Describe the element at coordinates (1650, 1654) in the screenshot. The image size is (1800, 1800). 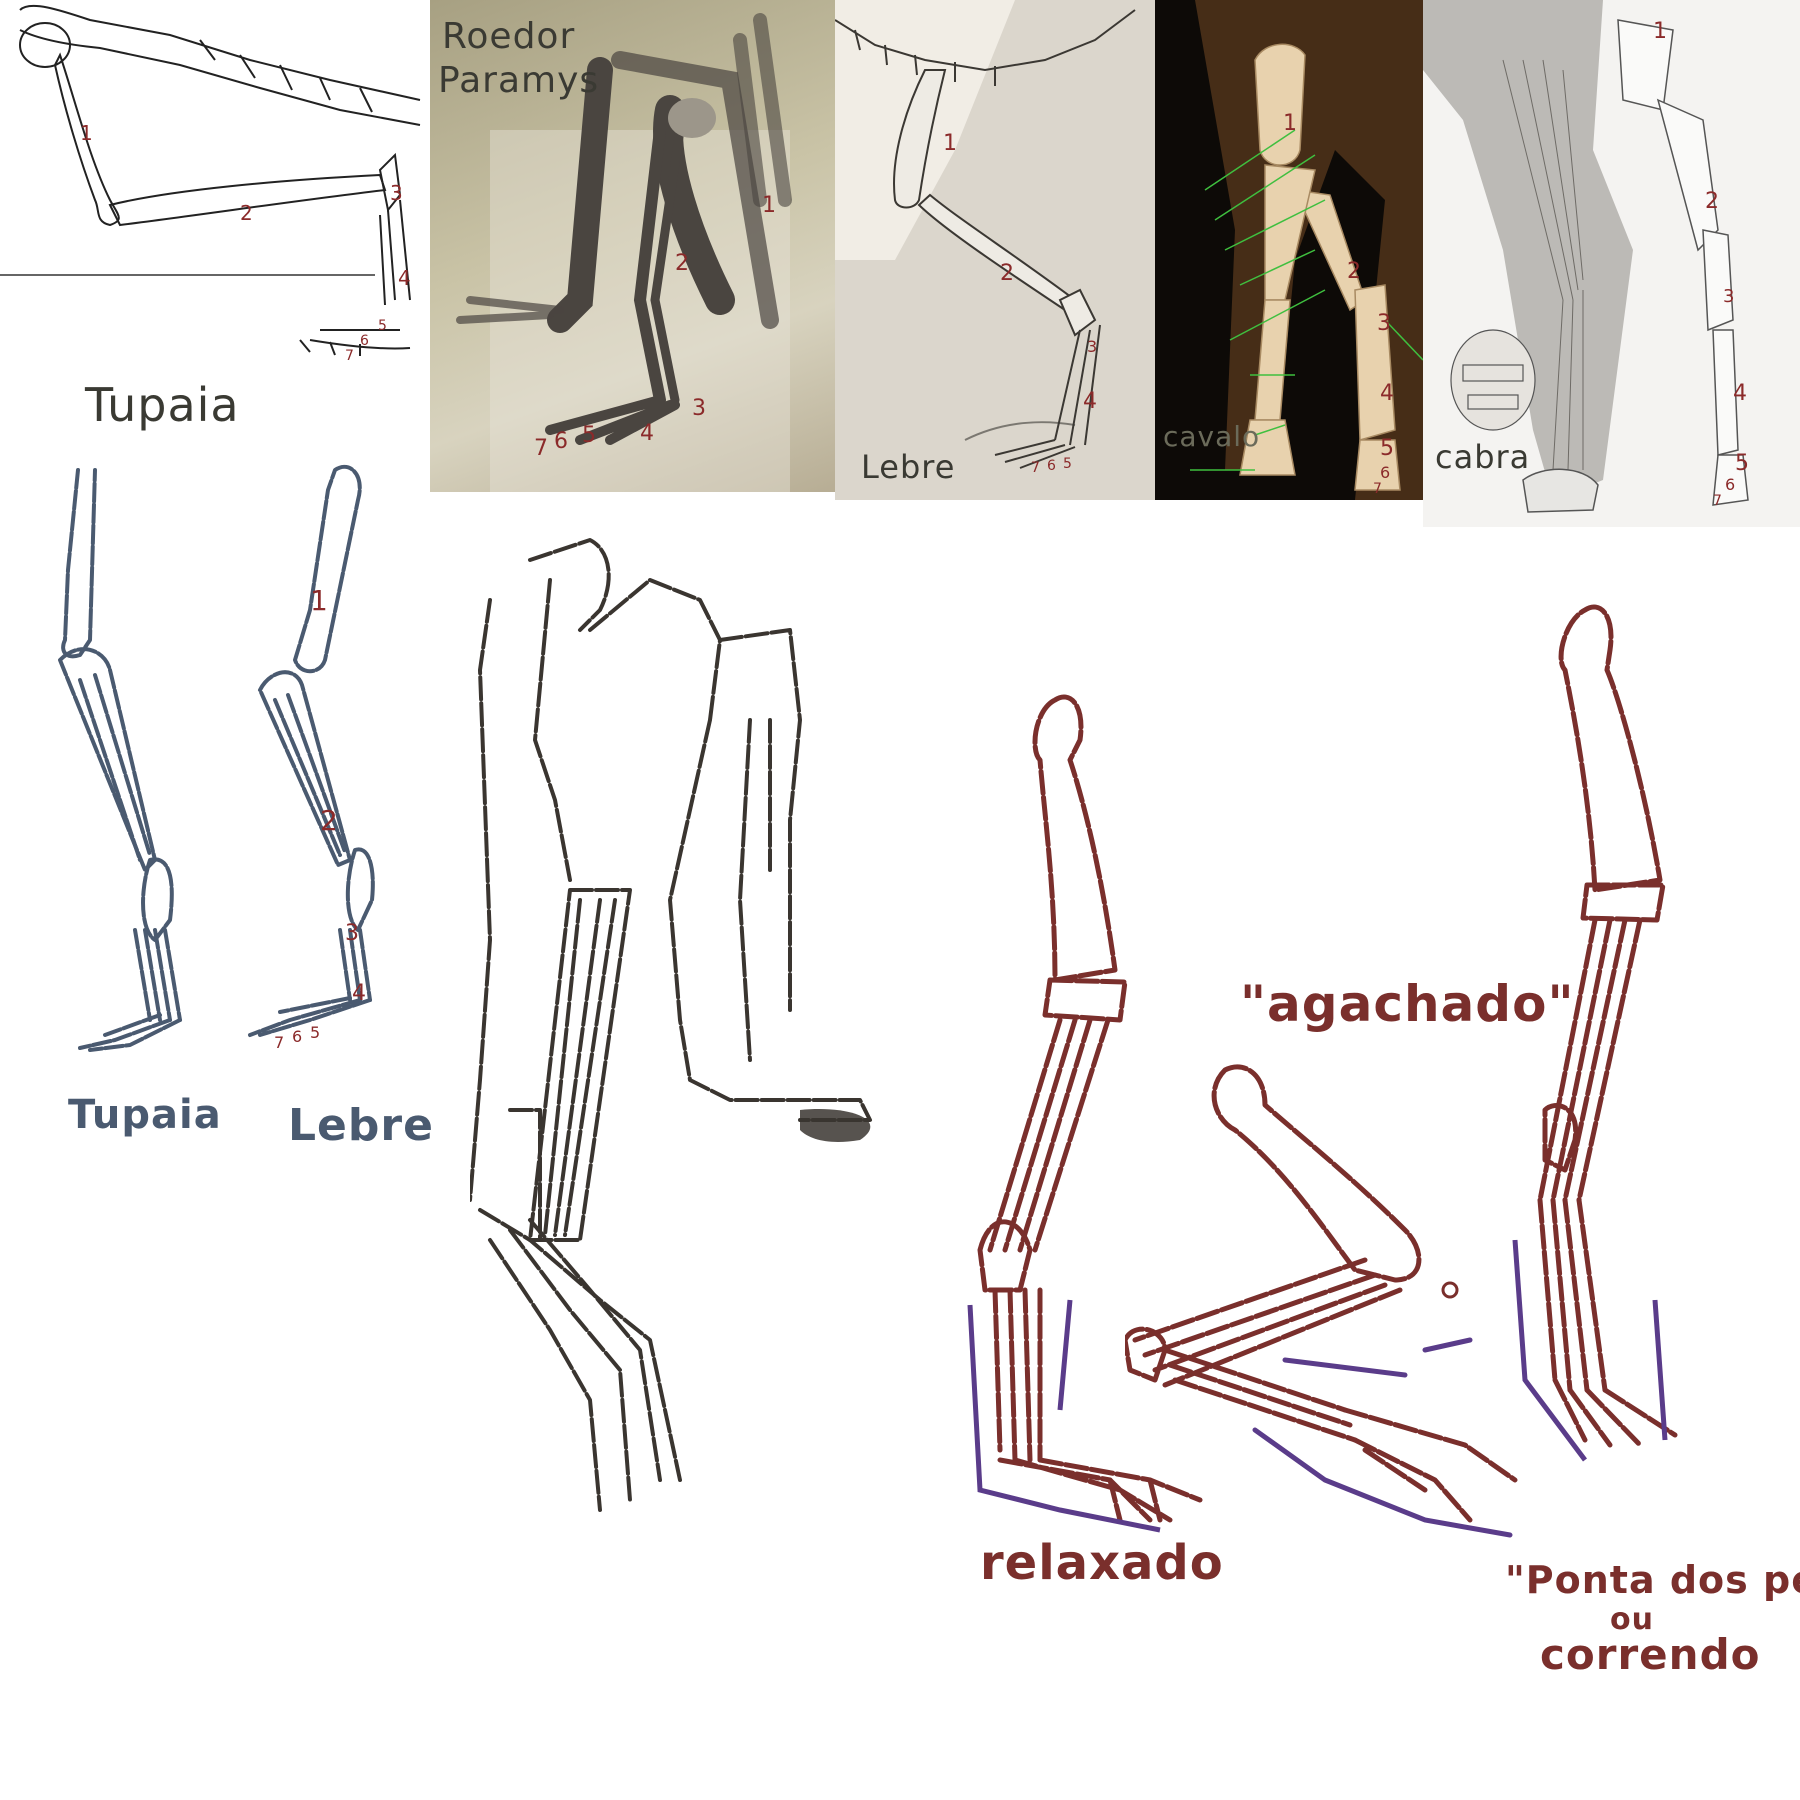
I see `running-caption-line3: correndo` at that location.